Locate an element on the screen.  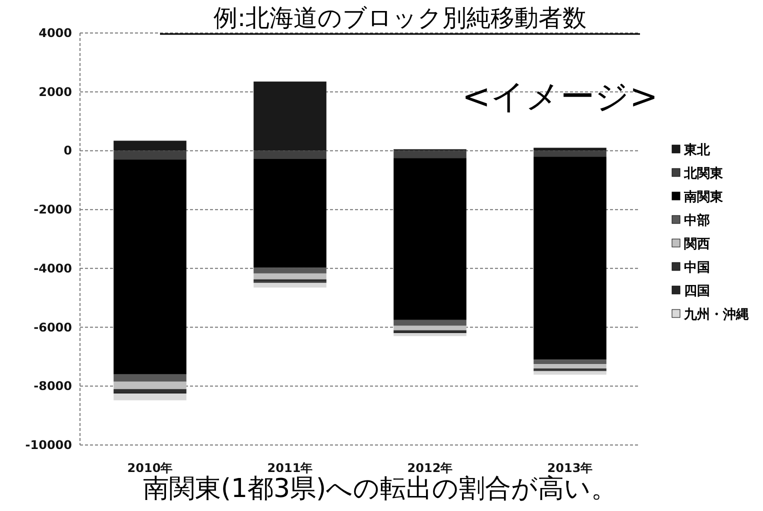
legend-label: 中部 is located at coordinates (697, 220).